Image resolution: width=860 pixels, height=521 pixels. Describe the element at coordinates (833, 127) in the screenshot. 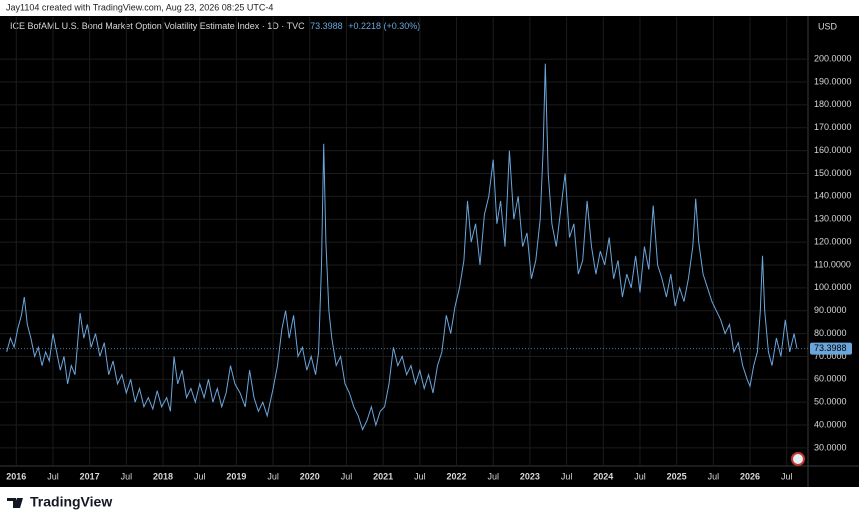

I see `y-tick-label: 170.0000` at that location.